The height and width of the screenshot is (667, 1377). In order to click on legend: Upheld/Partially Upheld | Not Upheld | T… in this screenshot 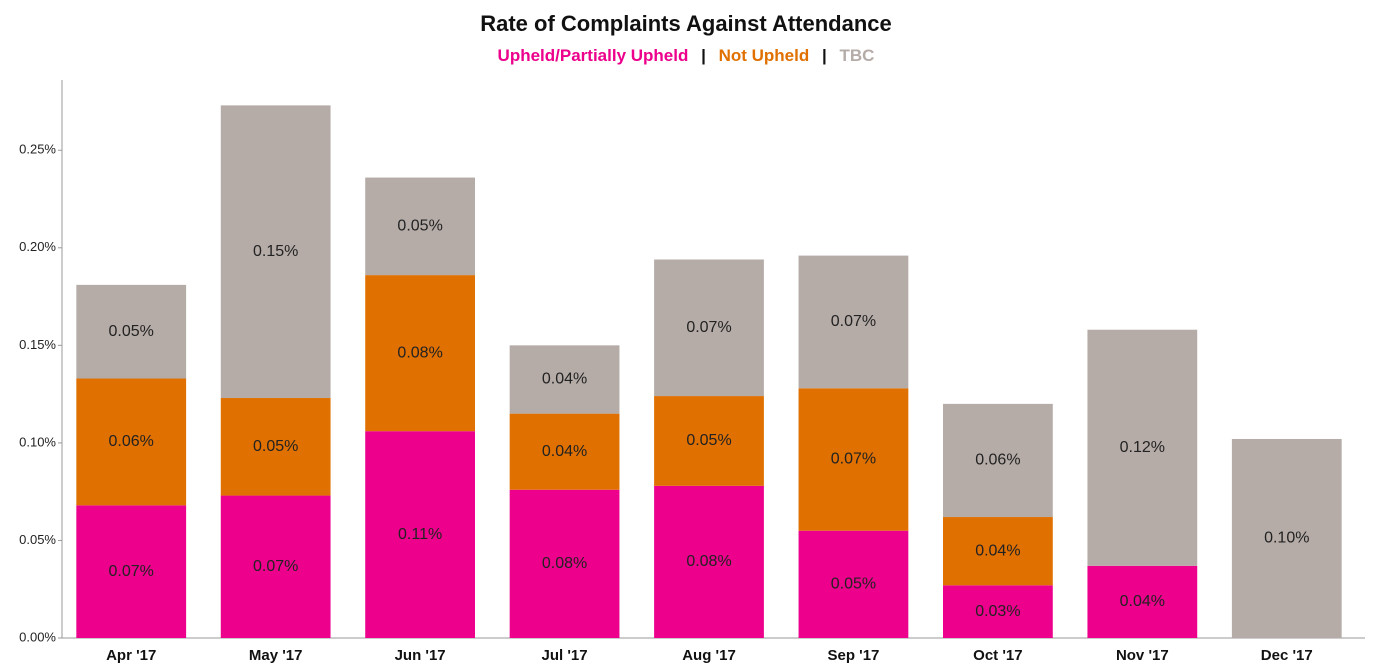, I will do `click(686, 55)`.